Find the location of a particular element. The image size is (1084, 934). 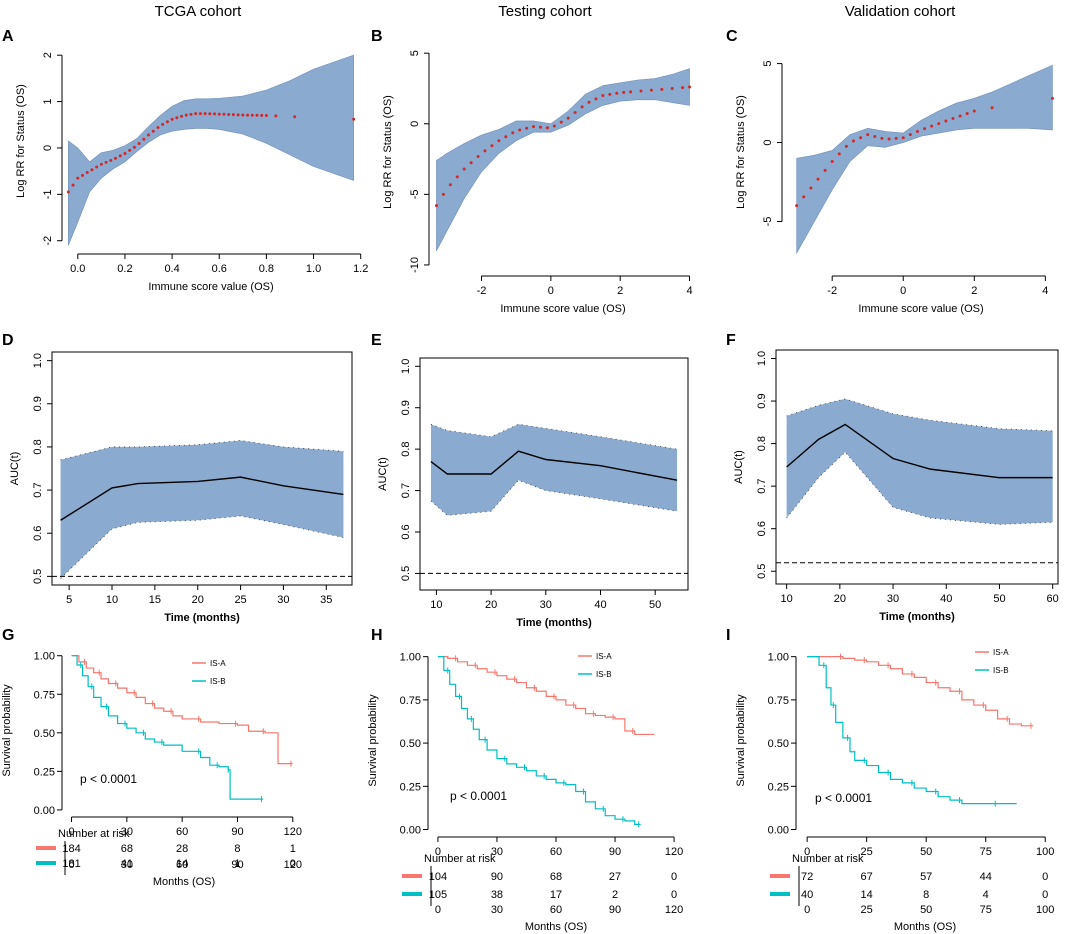

auc-ci-band-e is located at coordinates (554, 470).